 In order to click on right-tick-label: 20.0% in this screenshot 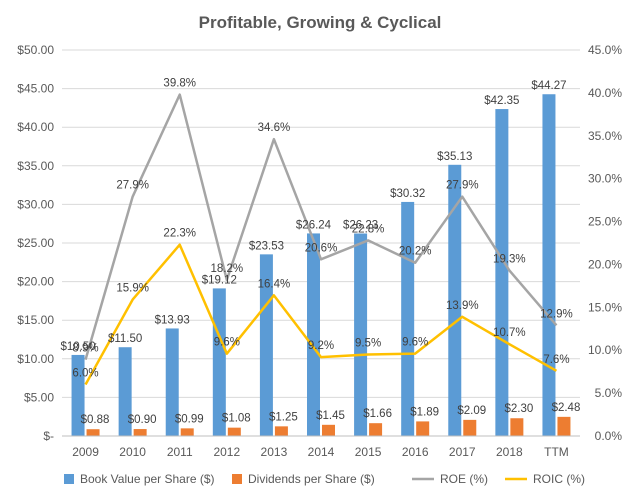, I will do `click(605, 264)`.